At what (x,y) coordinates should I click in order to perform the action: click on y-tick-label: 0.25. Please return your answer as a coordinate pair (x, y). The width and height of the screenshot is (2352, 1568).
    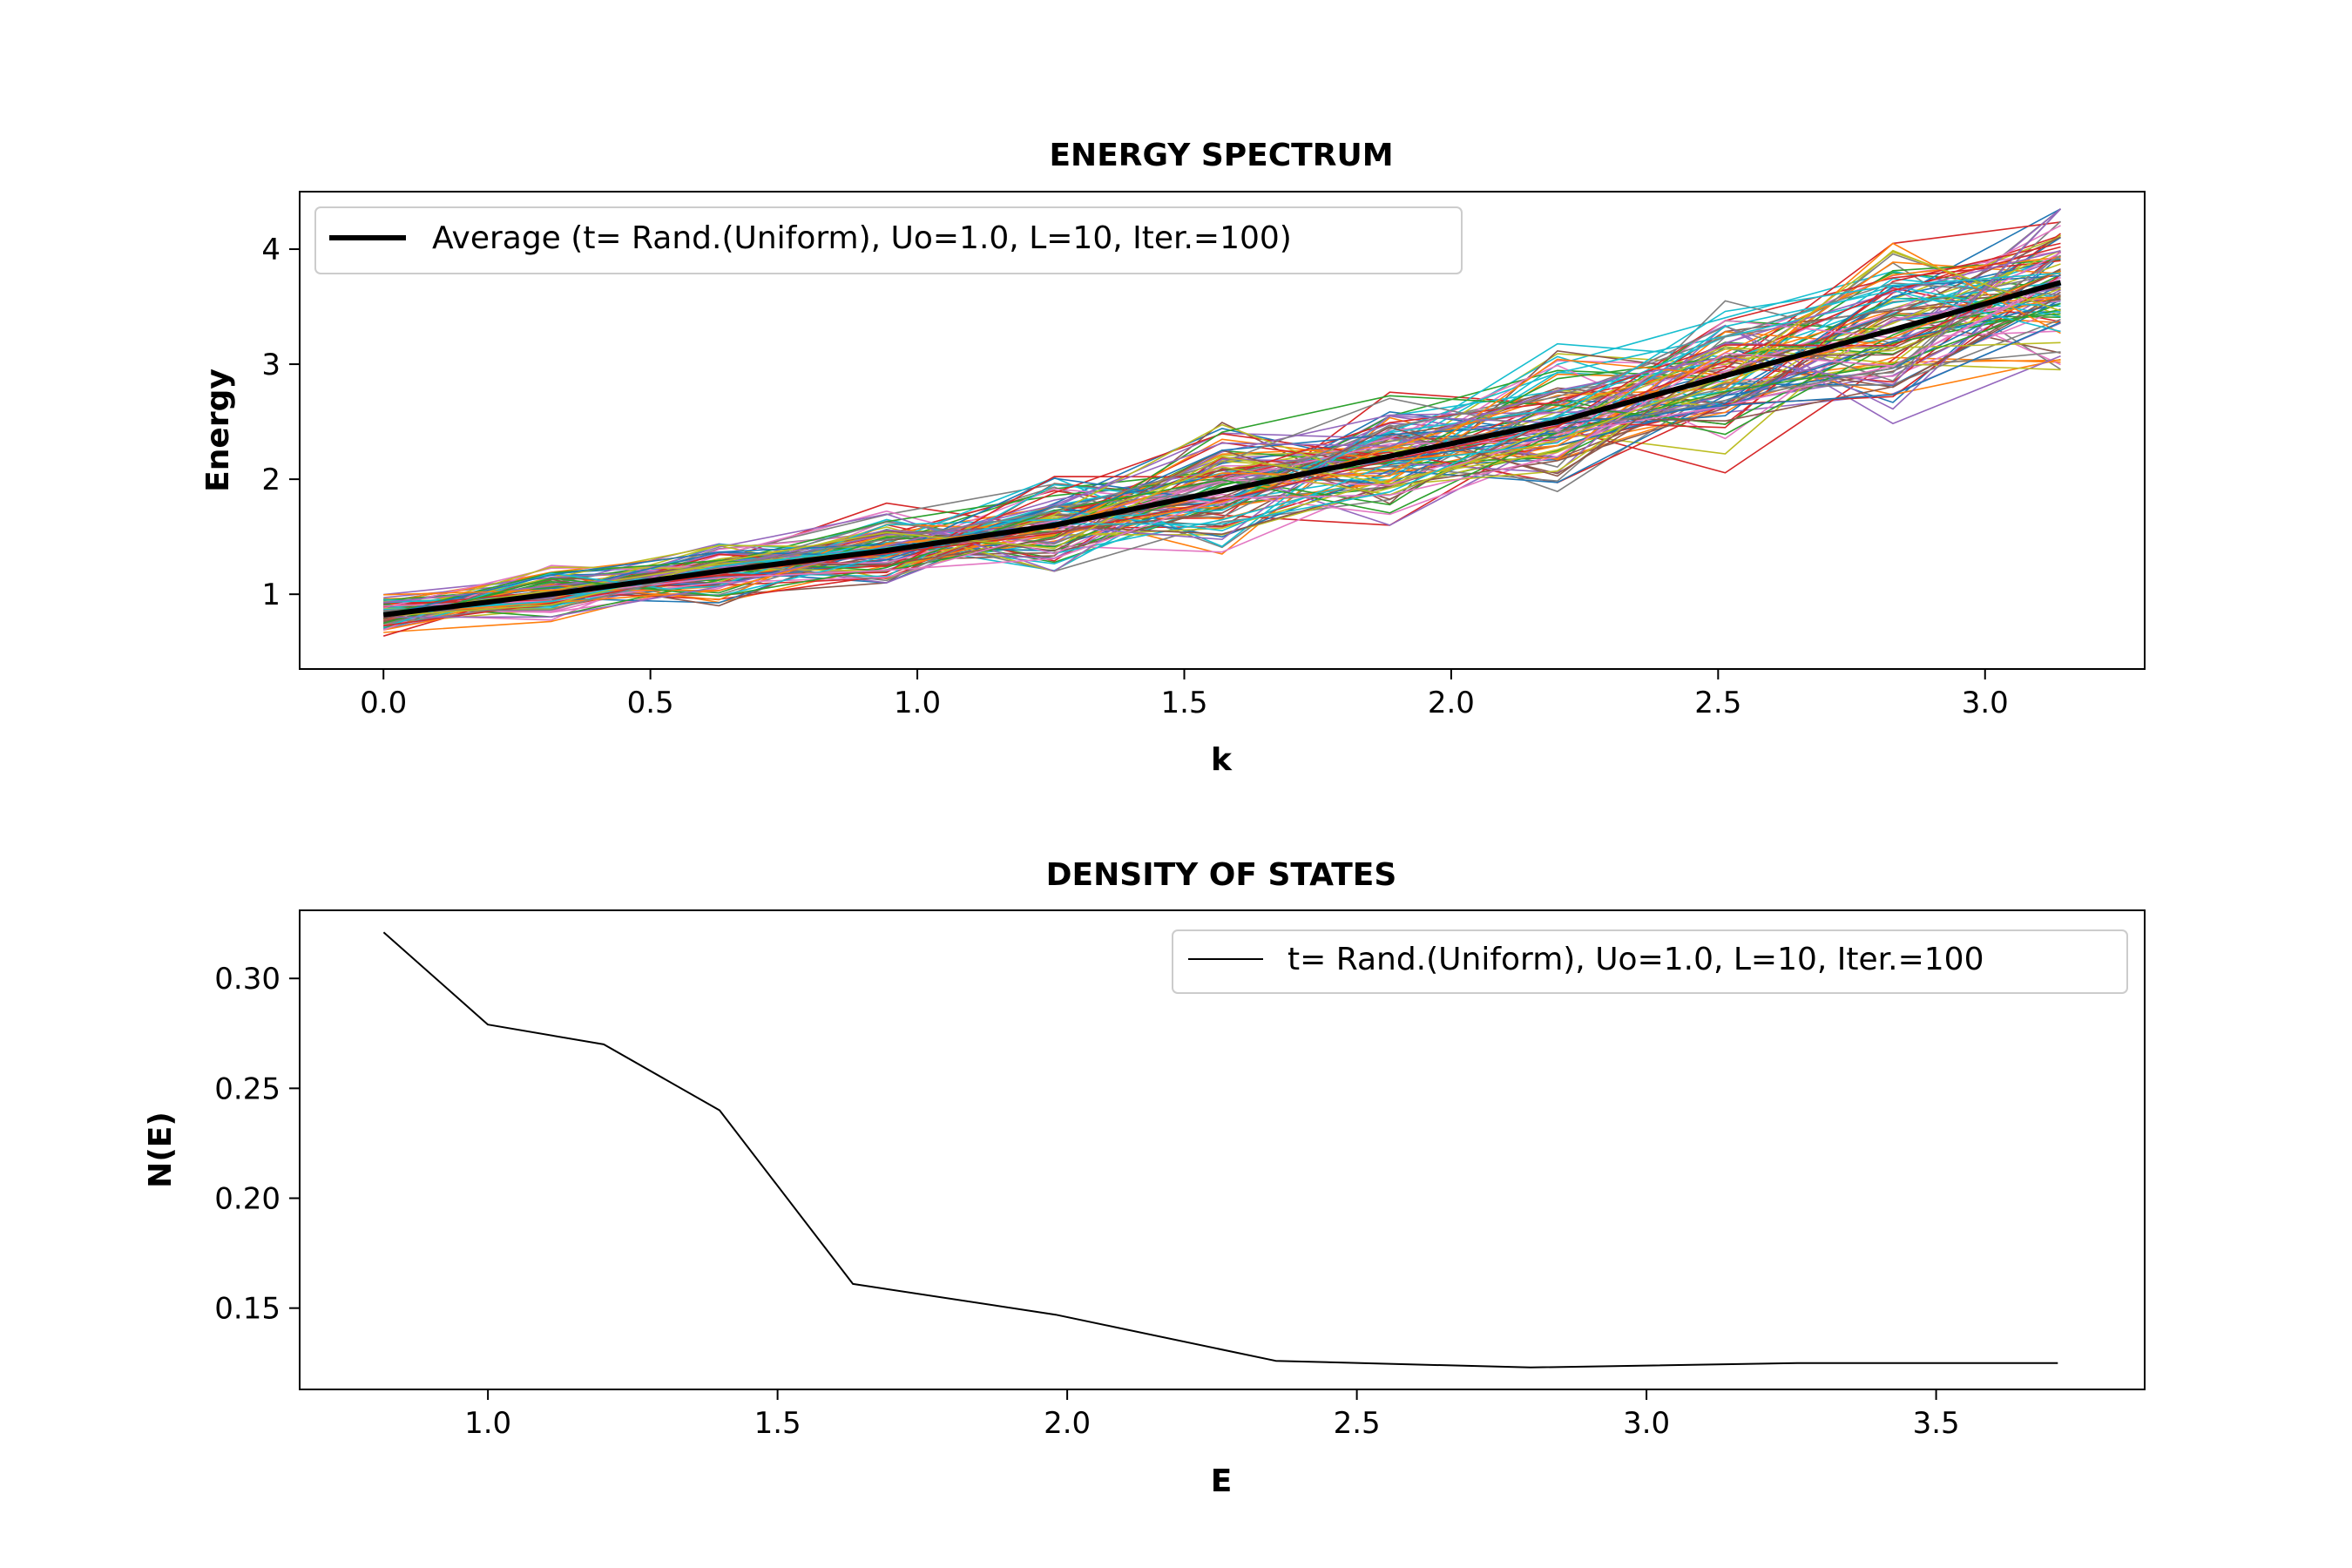
    Looking at the image, I should click on (247, 1088).